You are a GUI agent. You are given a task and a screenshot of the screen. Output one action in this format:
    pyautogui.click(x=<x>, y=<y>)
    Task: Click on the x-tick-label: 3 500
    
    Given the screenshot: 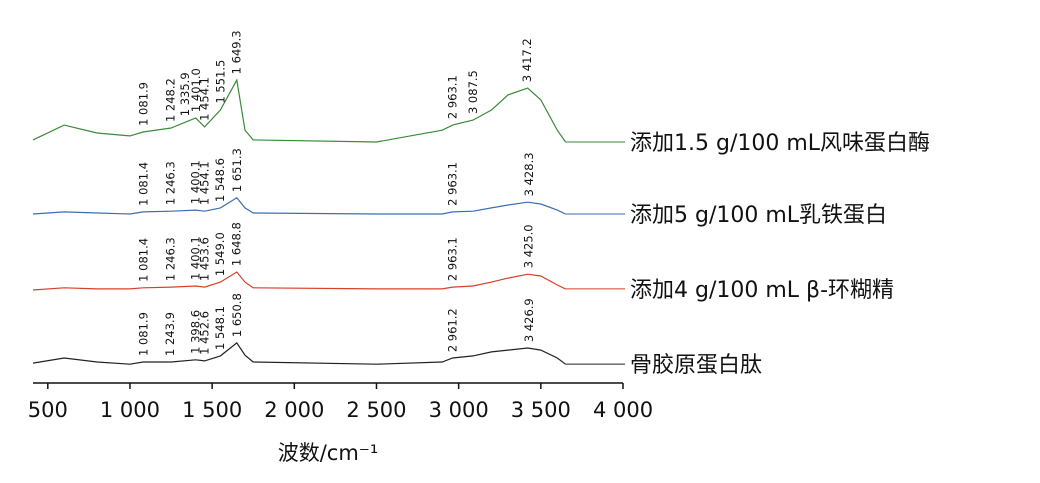 What is the action you would take?
    pyautogui.click(x=541, y=410)
    